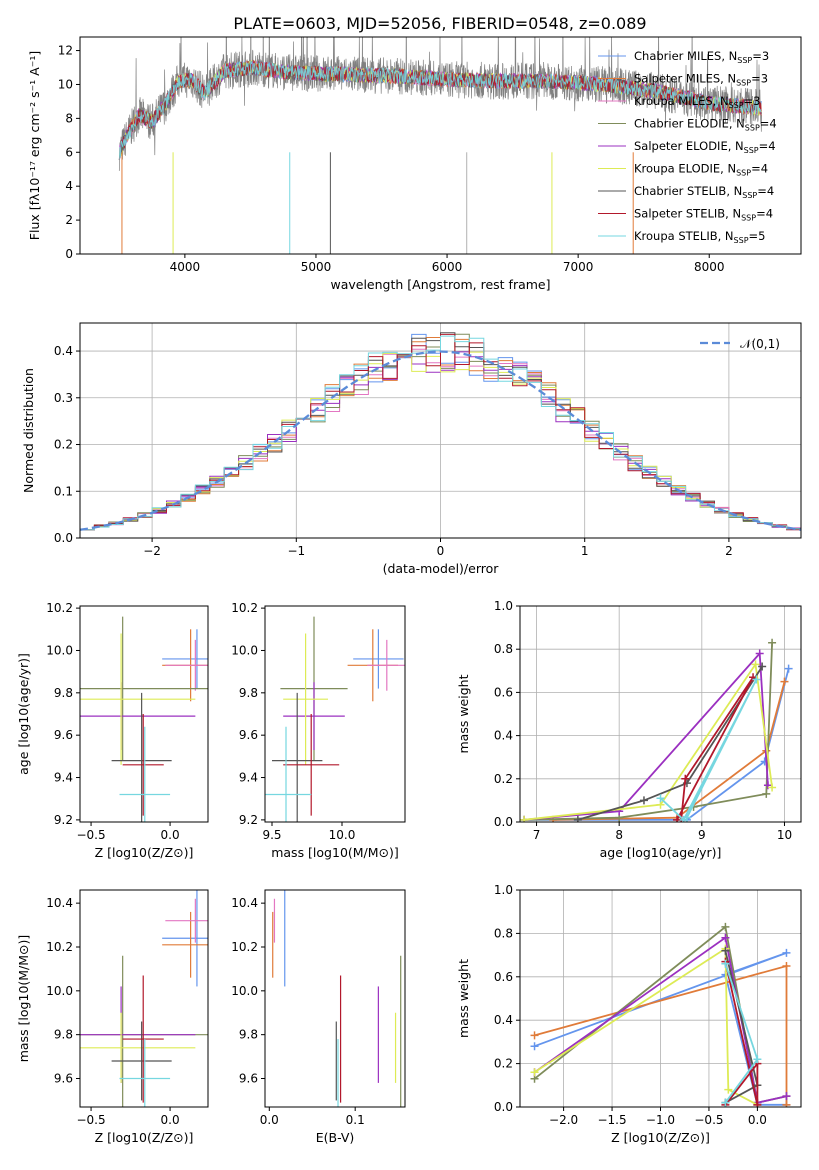  I want to click on x-axis-label: wavelength [Angstrom, rest frame], so click(440, 284).